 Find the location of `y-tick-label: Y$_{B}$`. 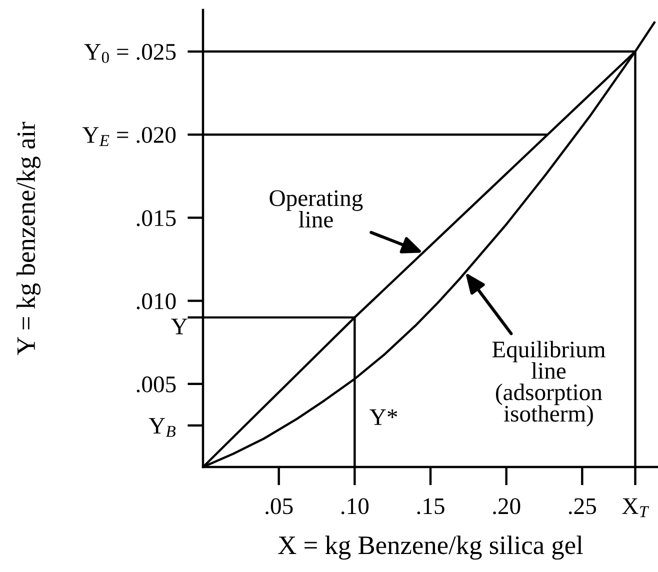

y-tick-label: Y$_{B}$ is located at coordinates (162, 427).